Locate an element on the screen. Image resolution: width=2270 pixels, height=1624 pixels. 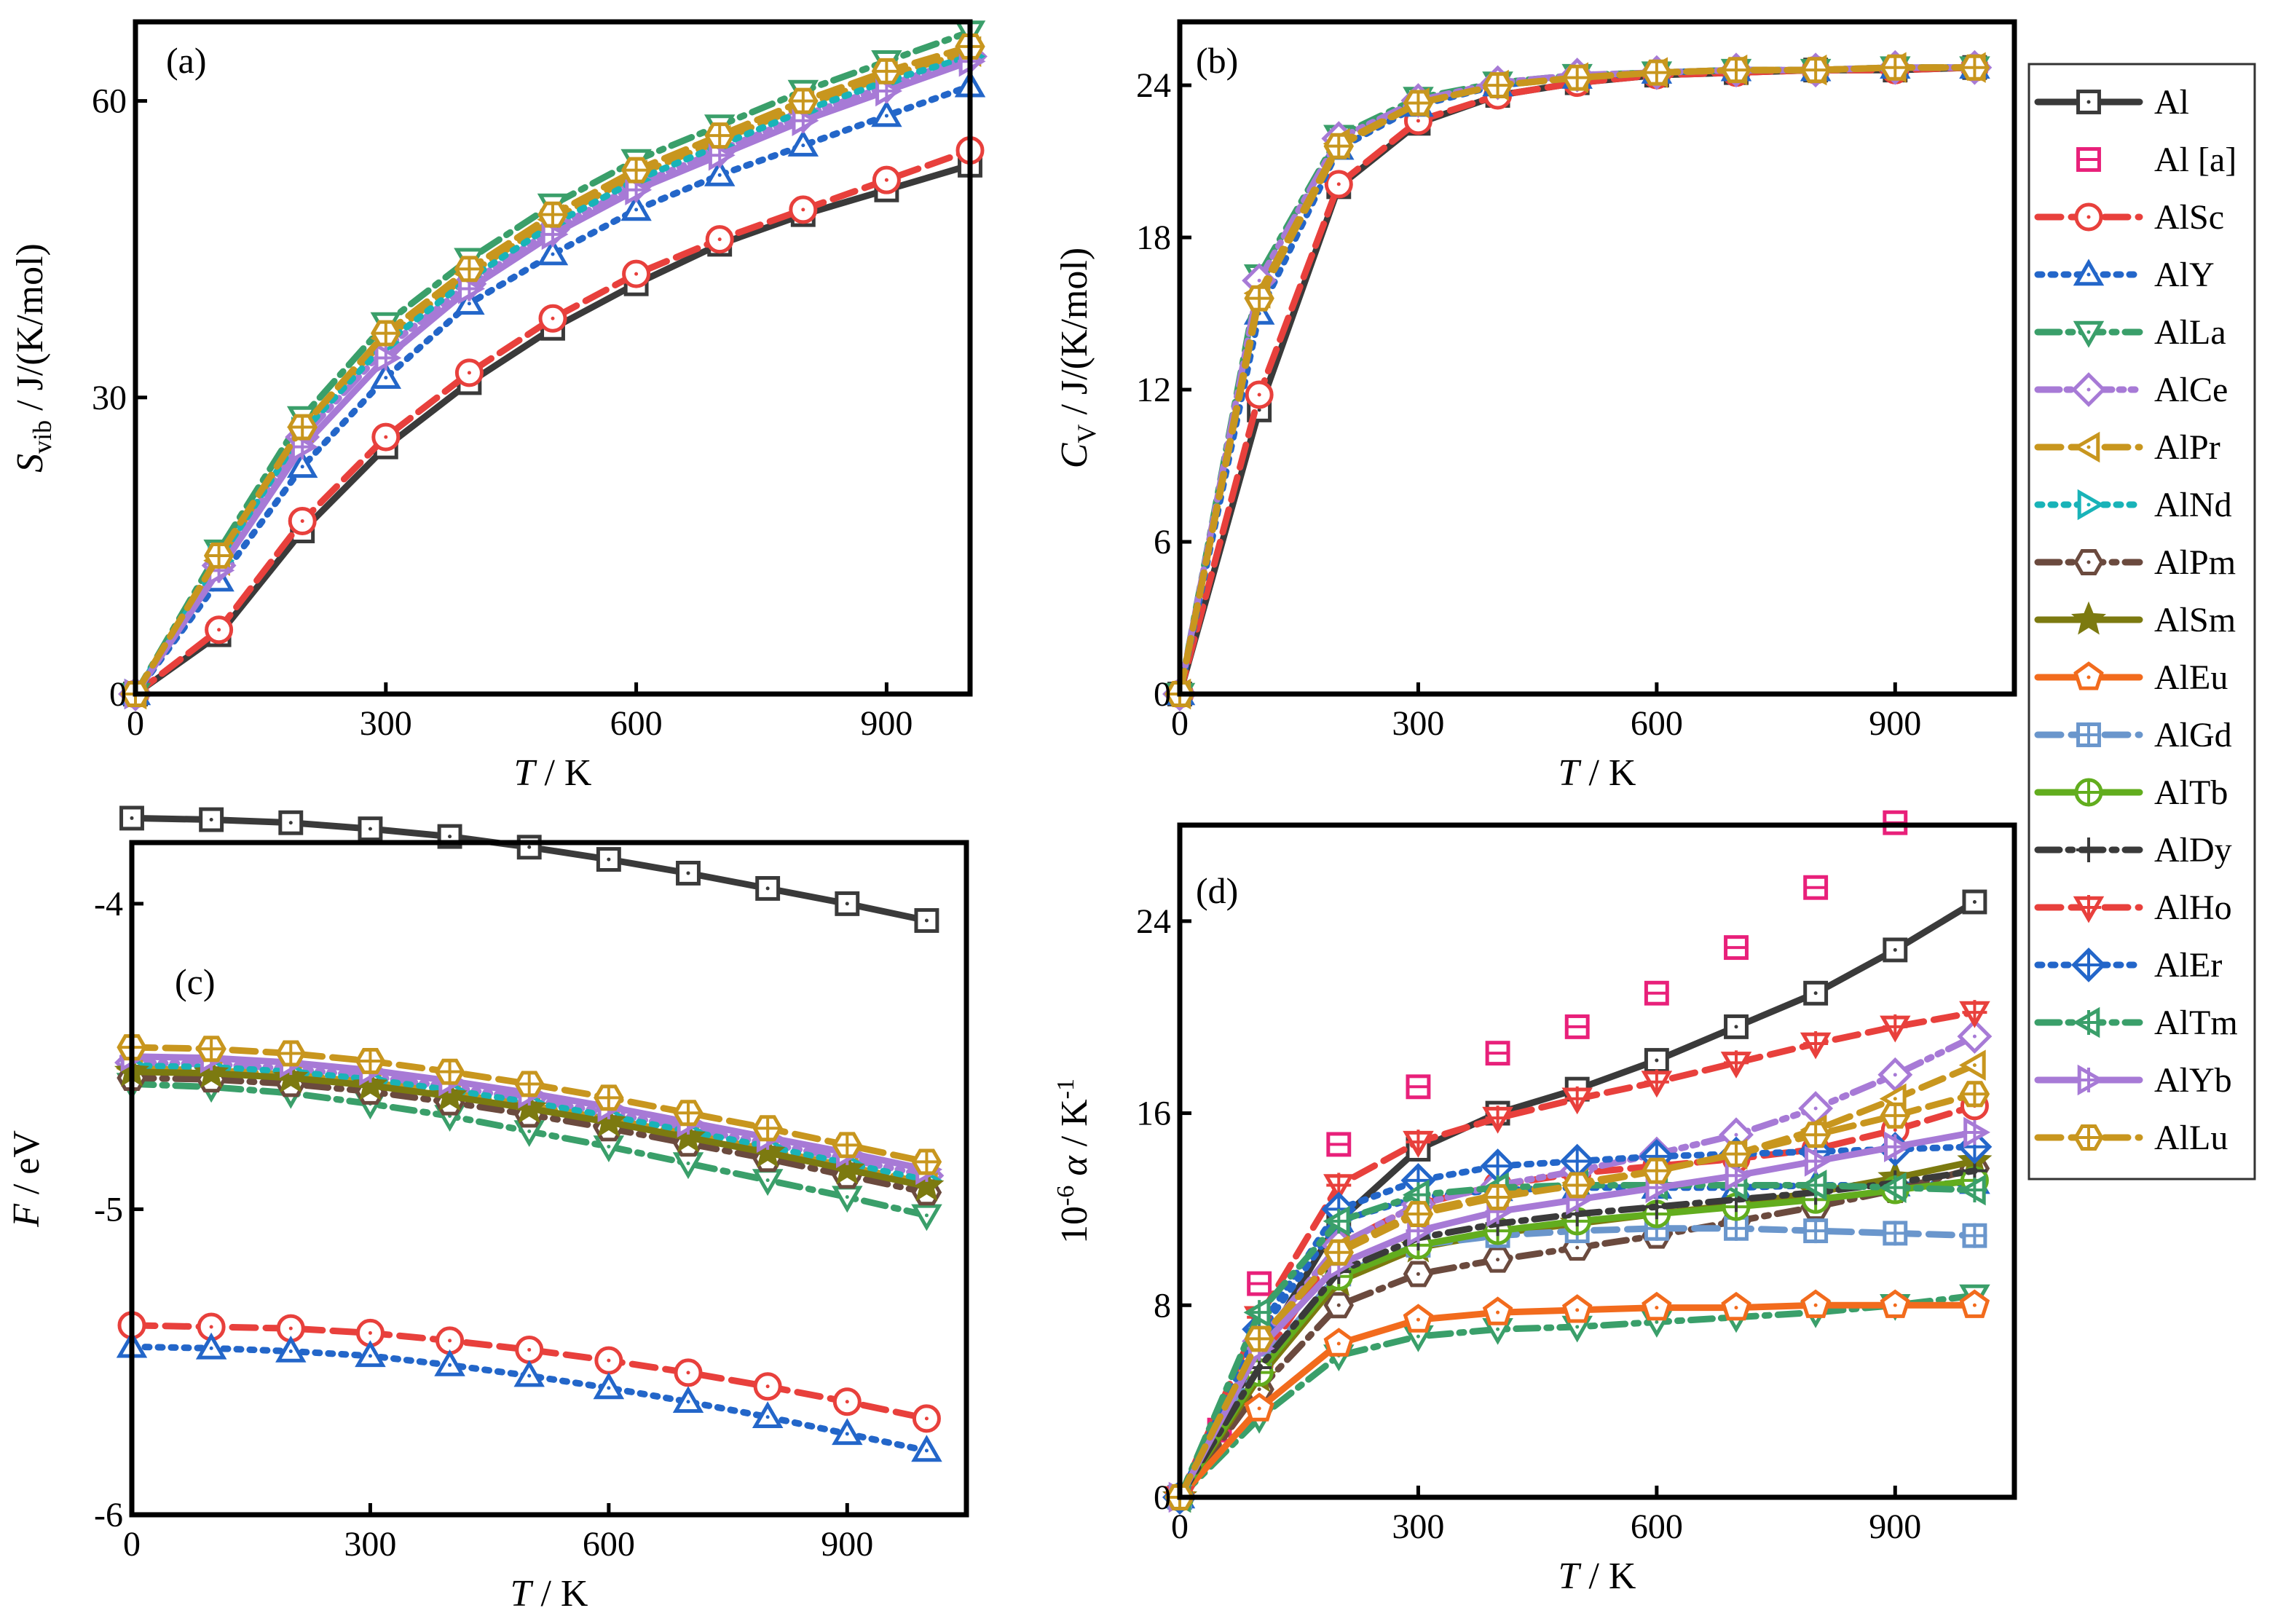
legend-label: AlPr is located at coordinates (2187, 447).